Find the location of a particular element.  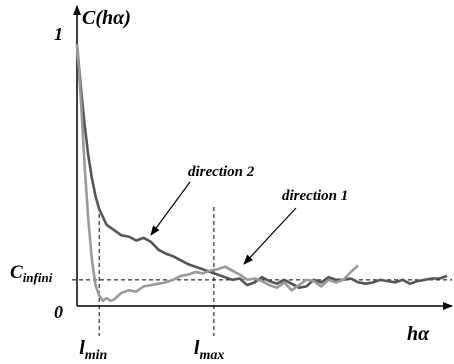

l-min-label-sub: min is located at coordinates (96, 355).